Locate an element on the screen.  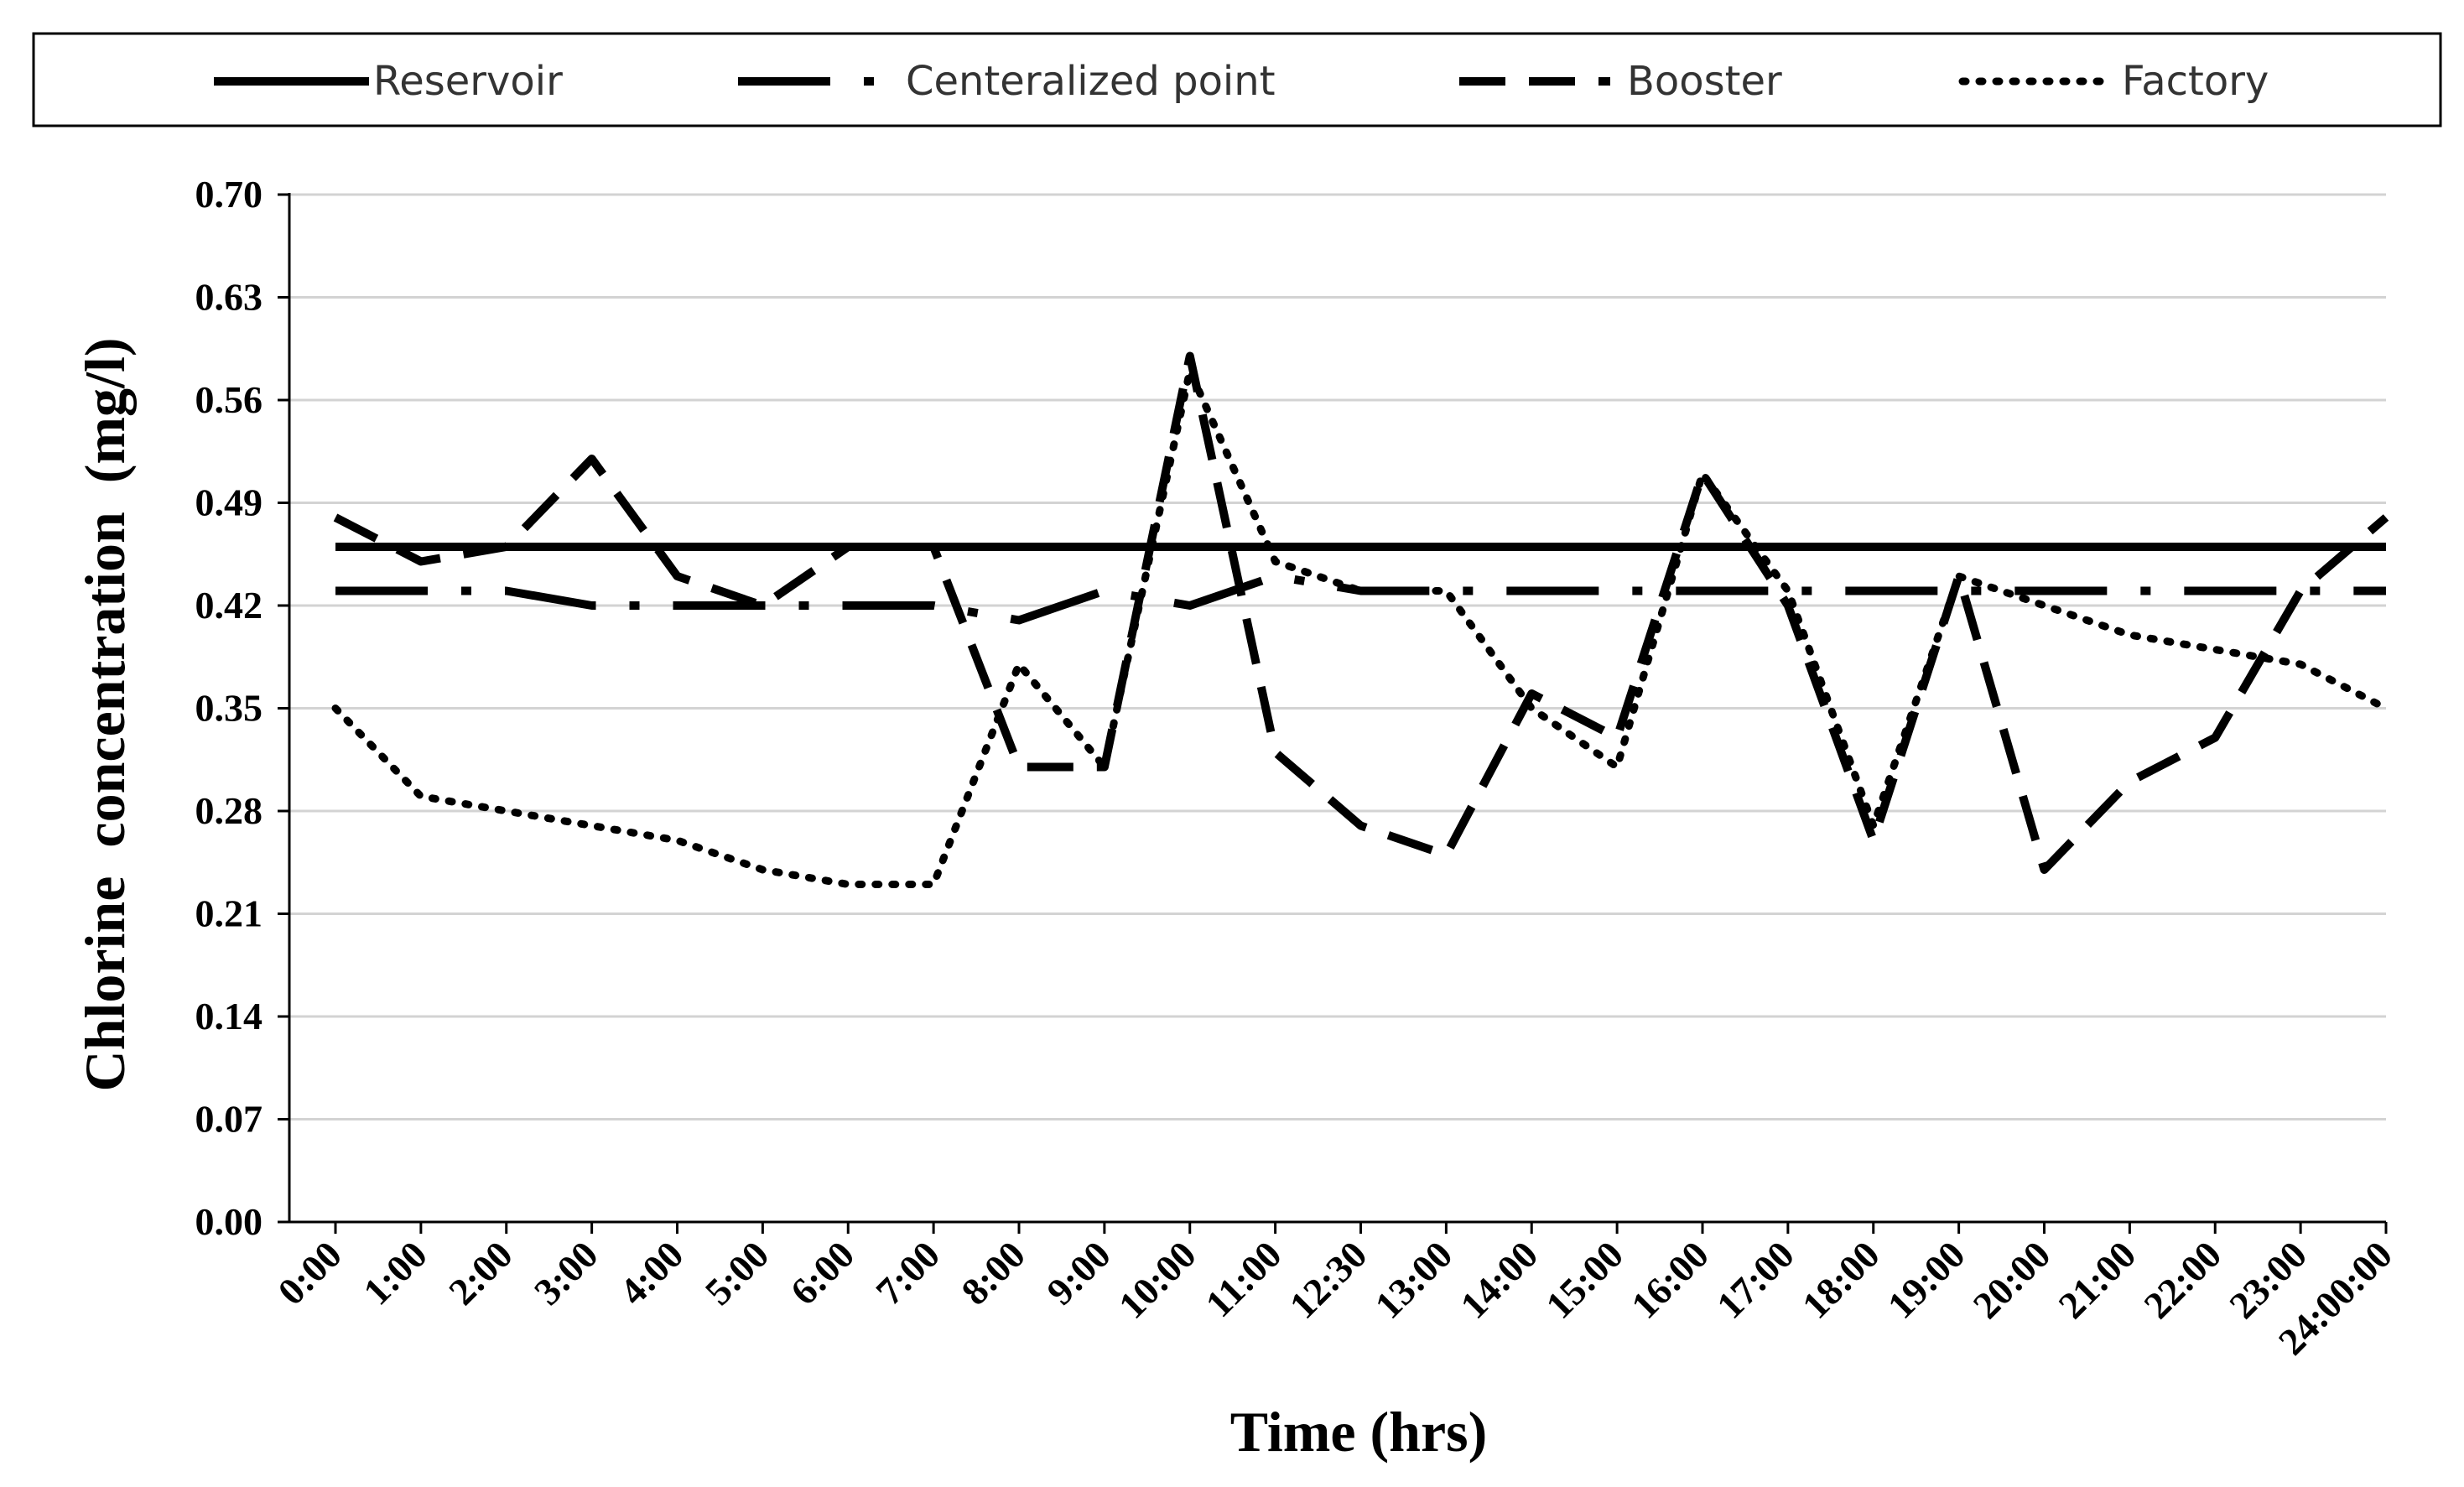
legend-item-centeralized-point: Centeralized point is located at coordinates (1007, 81).